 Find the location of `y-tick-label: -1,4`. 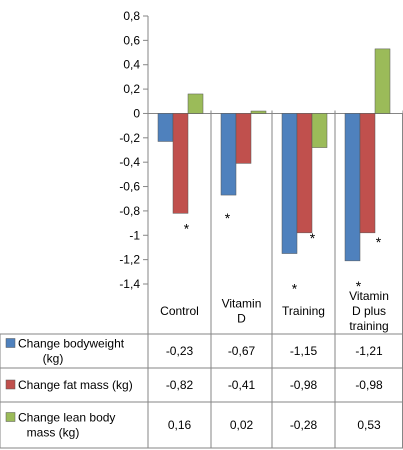

y-tick-label: -1,4 is located at coordinates (129, 284).